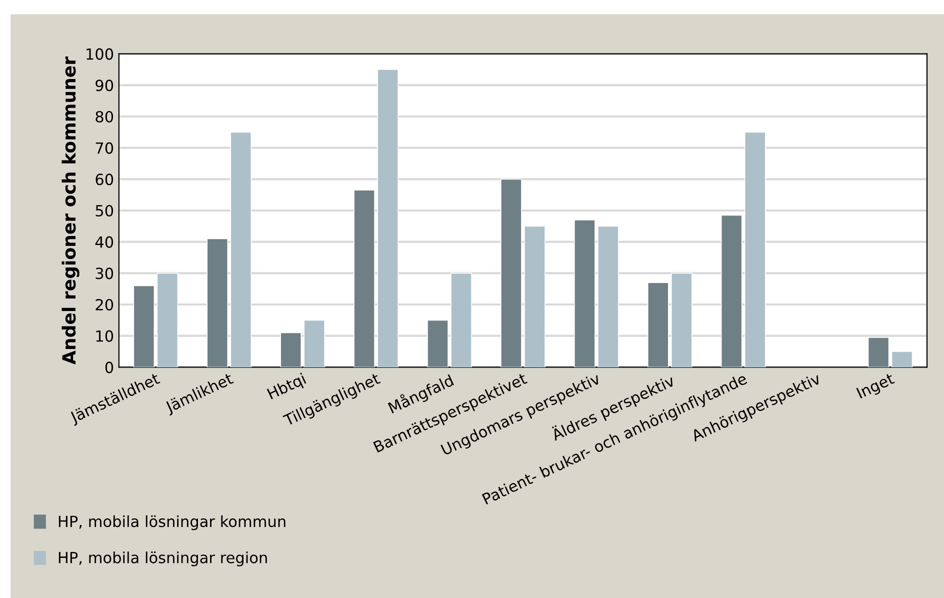  Describe the element at coordinates (105, 304) in the screenshot. I see `y-tick-label: 20` at that location.